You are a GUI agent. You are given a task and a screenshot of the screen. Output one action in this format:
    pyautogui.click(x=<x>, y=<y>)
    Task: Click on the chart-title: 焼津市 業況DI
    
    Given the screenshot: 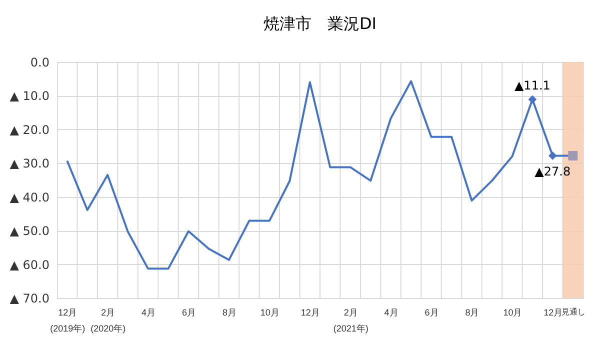 What is the action you would take?
    pyautogui.click(x=320, y=23)
    